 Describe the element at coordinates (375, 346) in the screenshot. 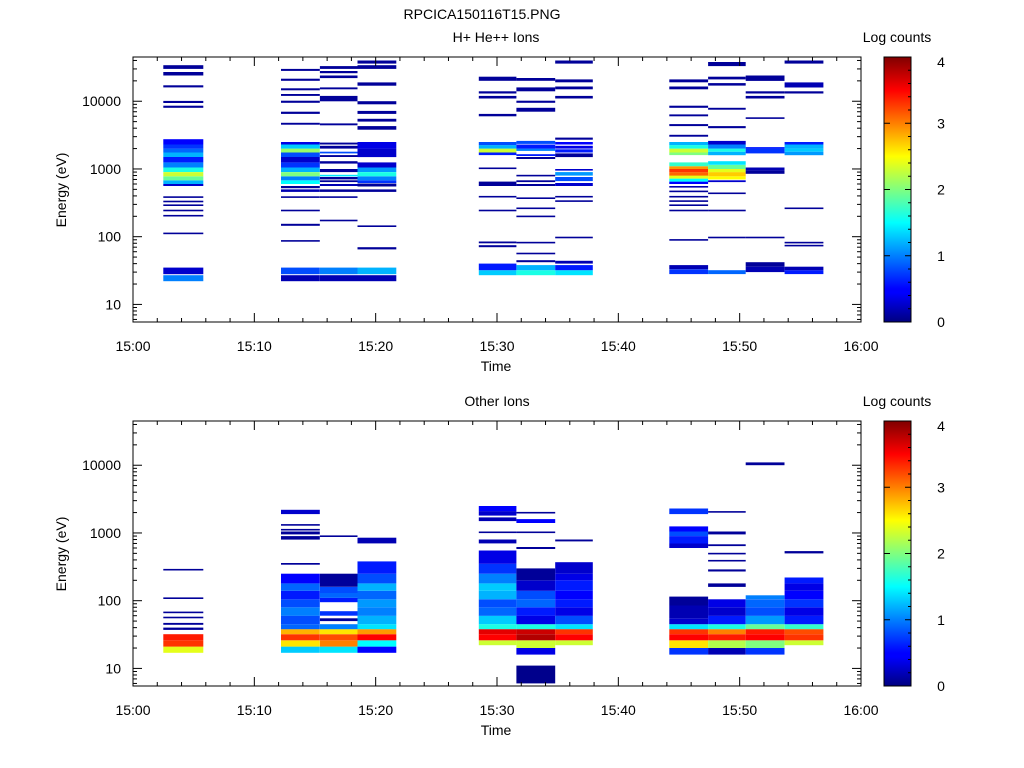

I see `x-tick-label: 15:20` at that location.